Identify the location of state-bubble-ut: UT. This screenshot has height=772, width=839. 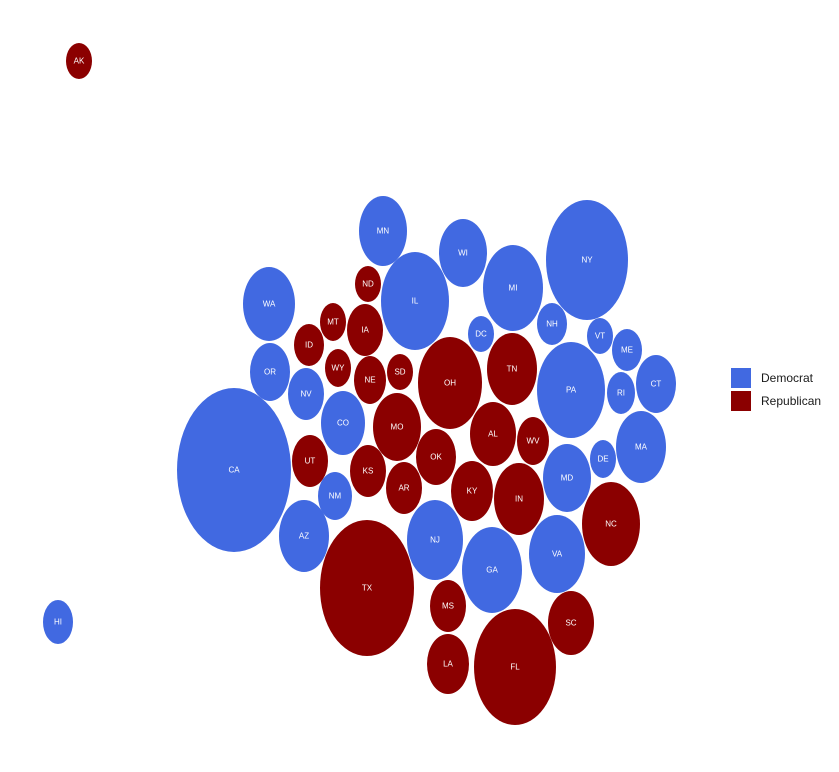
(310, 461).